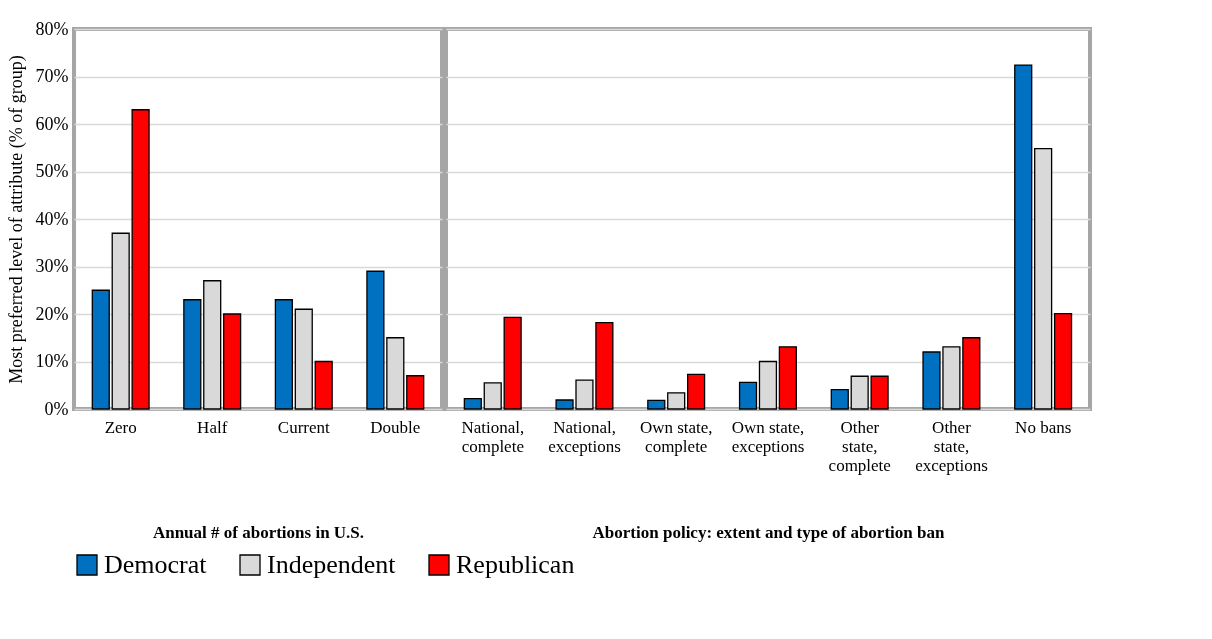 The image size is (1212, 639). What do you see at coordinates (768, 532) in the screenshot?
I see `x-axis-title: Abortion policy: extent and type of abortion ban` at bounding box center [768, 532].